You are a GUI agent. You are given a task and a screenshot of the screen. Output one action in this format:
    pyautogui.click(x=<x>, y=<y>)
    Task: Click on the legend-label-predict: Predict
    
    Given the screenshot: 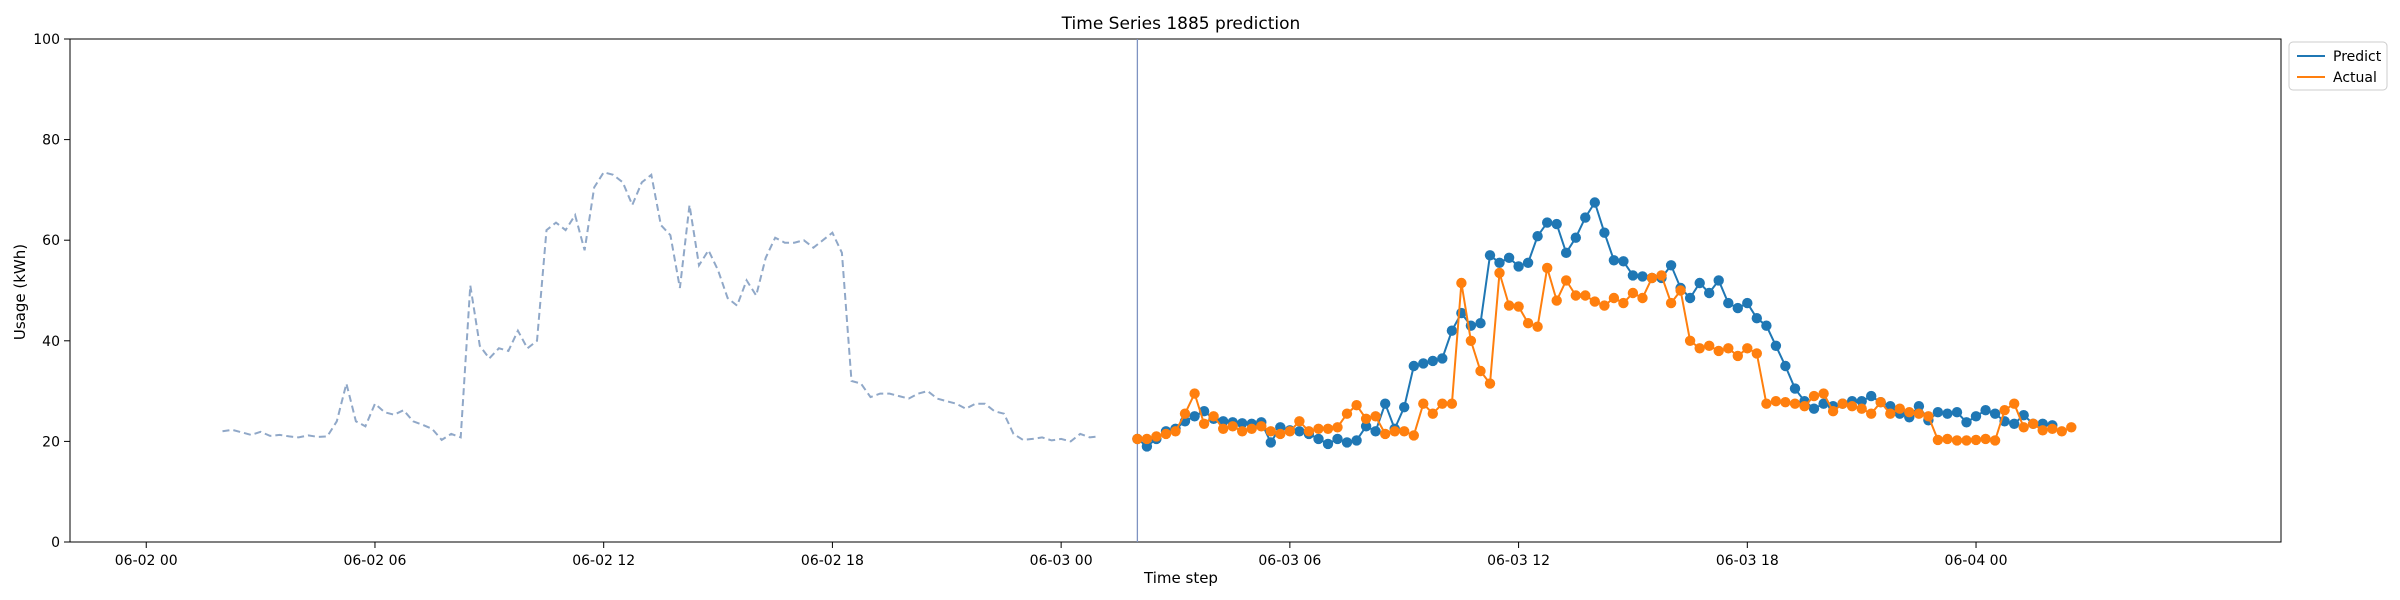 What is the action you would take?
    pyautogui.click(x=2357, y=57)
    